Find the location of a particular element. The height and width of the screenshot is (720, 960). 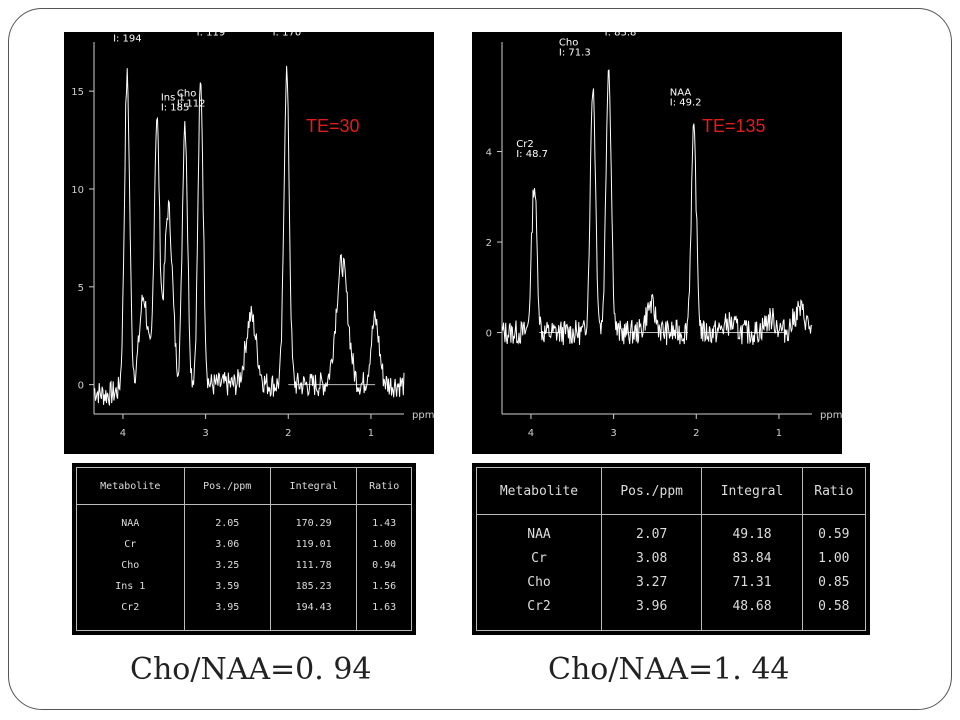

table-cell: Ins 1 is located at coordinates (130, 586).